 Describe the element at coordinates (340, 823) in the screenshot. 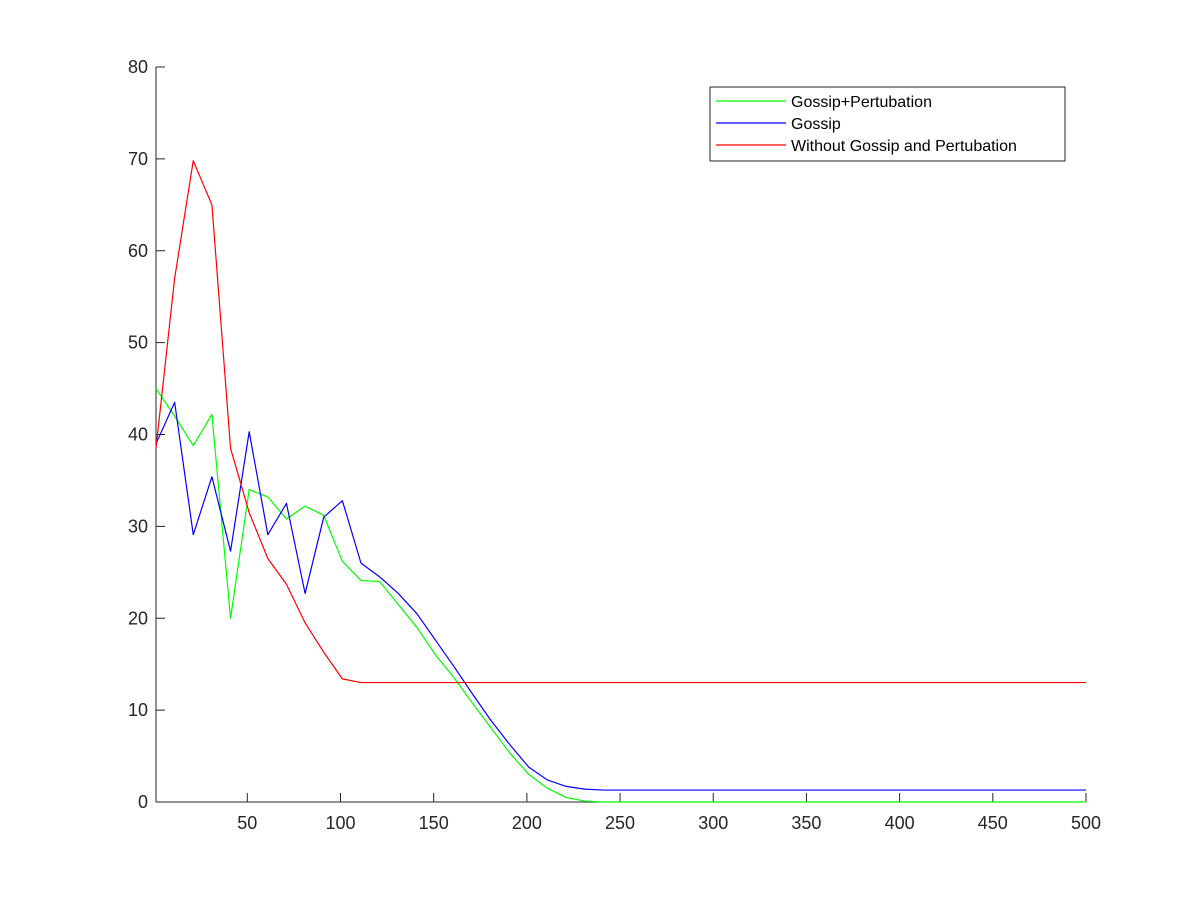

I see `x-tick-label: 100` at that location.